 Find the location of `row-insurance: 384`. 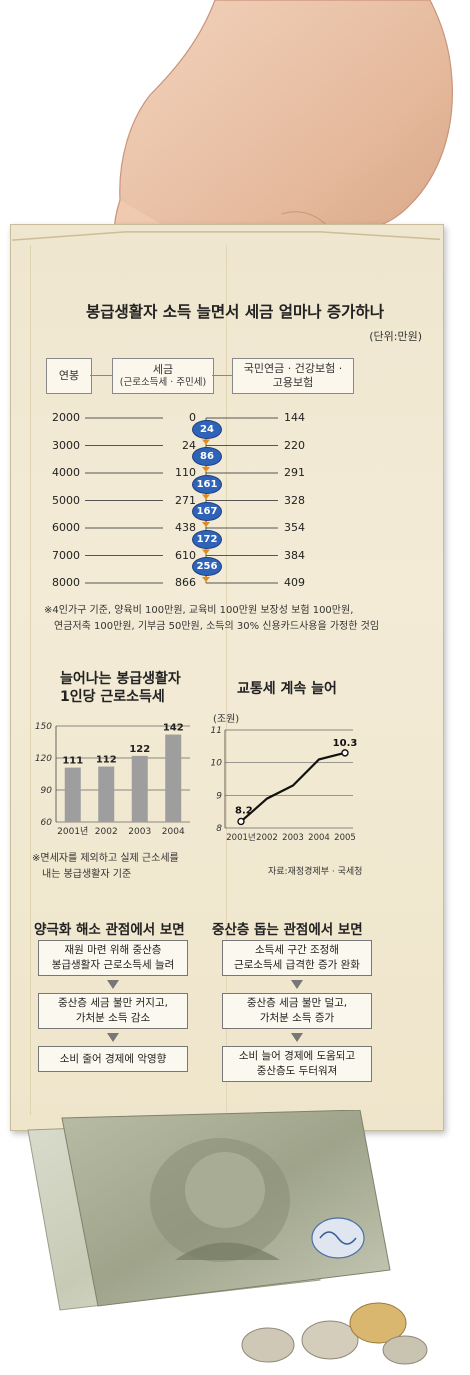

row-insurance: 384 is located at coordinates (294, 555).